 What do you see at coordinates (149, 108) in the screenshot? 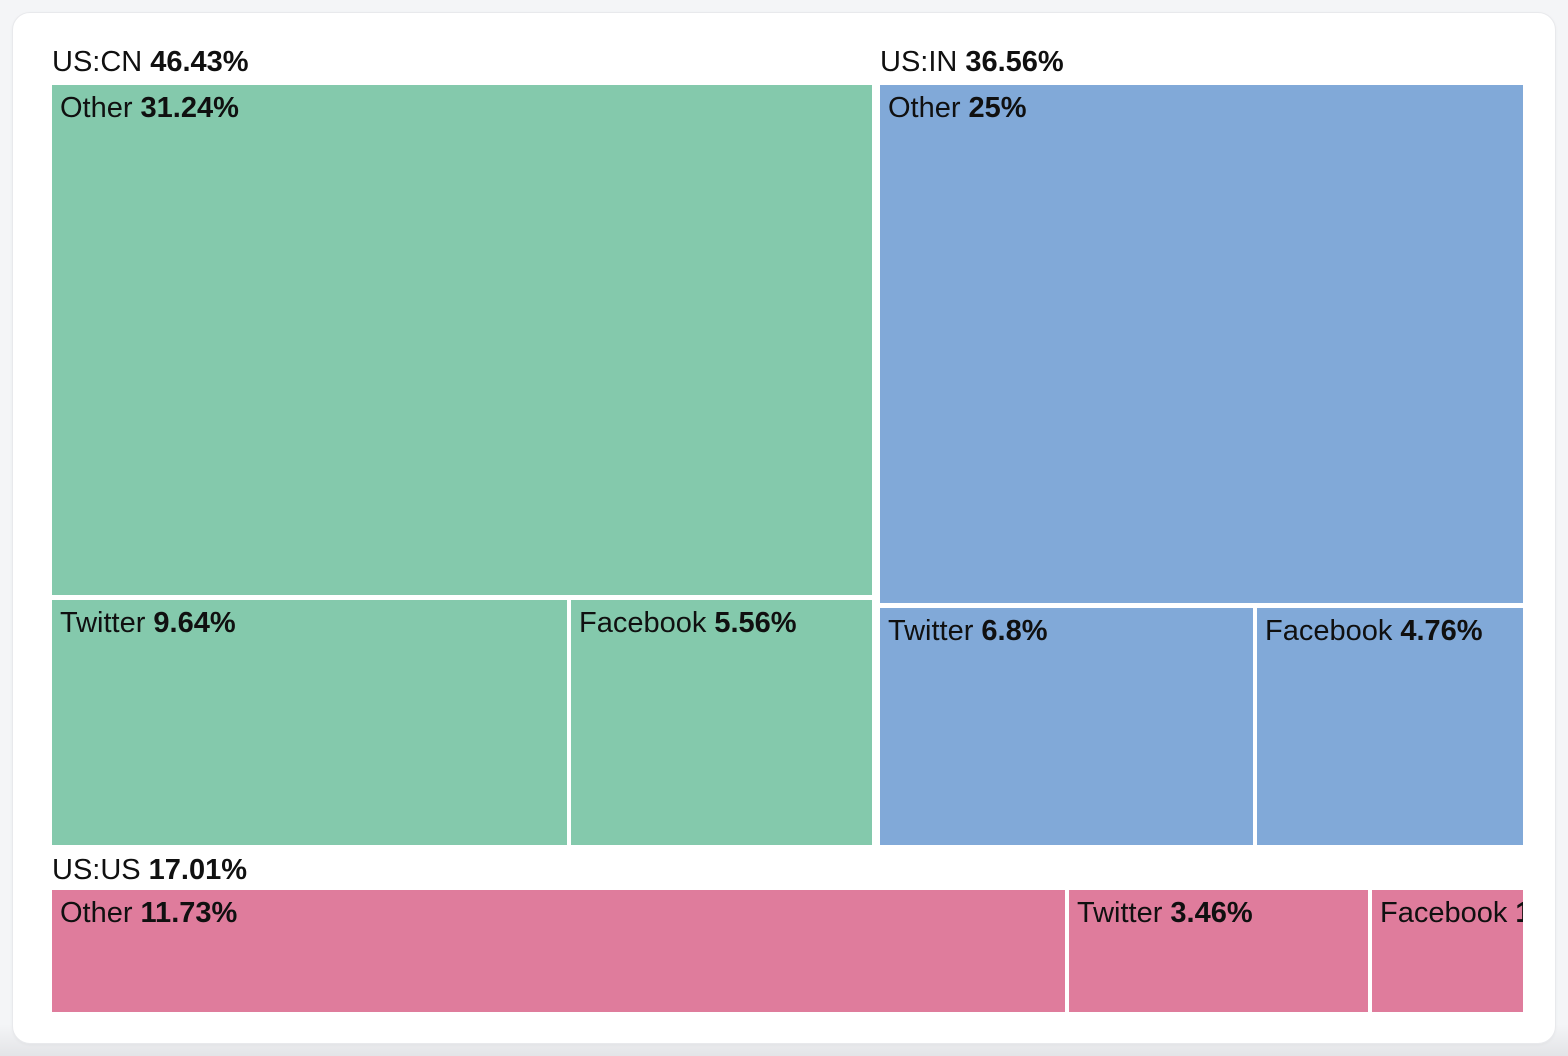
I see `cell-label: Other 31.24%` at bounding box center [149, 108].